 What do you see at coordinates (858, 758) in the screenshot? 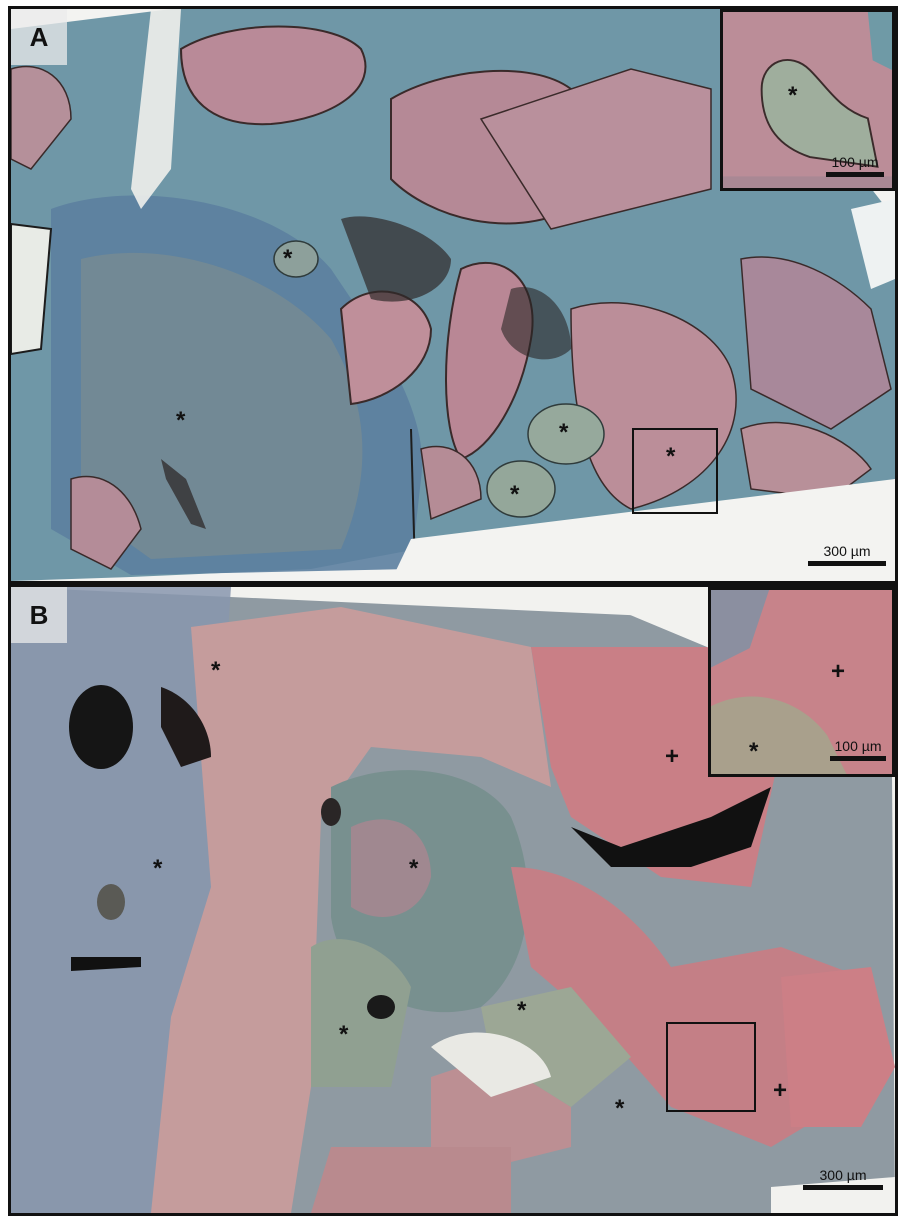
I see `inset-scale-line-b` at bounding box center [858, 758].